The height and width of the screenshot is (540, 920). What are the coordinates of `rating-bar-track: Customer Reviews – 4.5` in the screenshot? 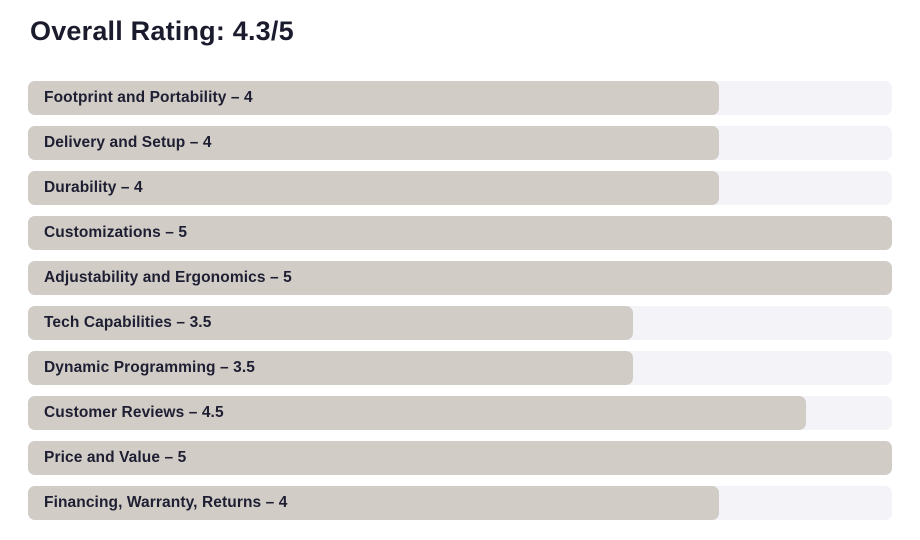 It's located at (460, 413).